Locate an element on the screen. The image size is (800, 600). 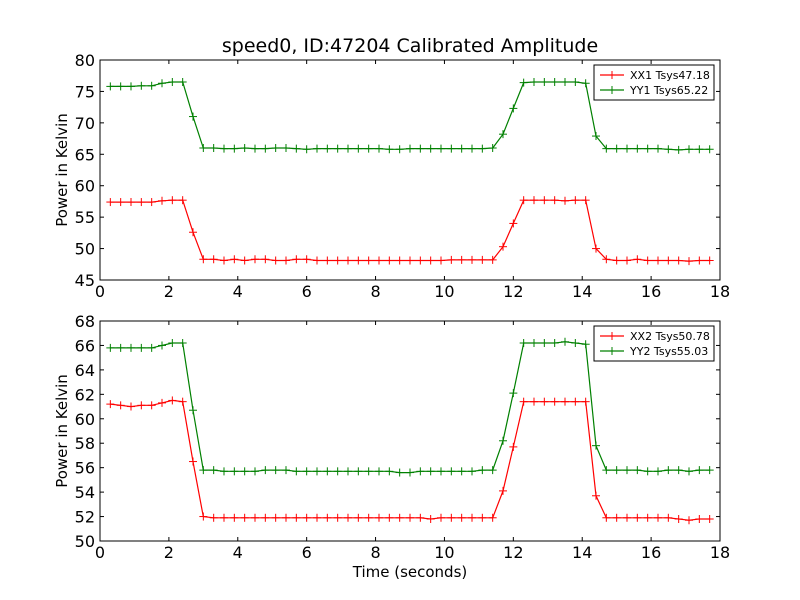
legend: XX1 Tsys47.18 YY1 Tsys65.22 is located at coordinates (654, 82).